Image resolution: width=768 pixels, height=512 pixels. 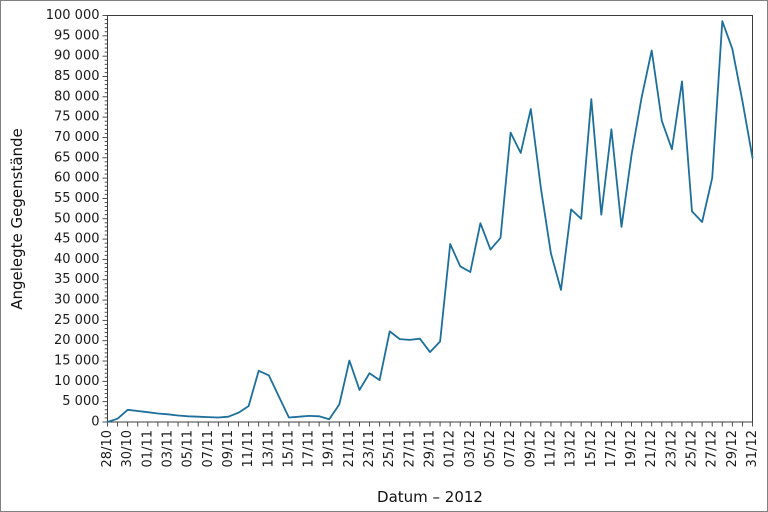 What do you see at coordinates (309, 448) in the screenshot?
I see `x-tick-label: 17/11` at bounding box center [309, 448].